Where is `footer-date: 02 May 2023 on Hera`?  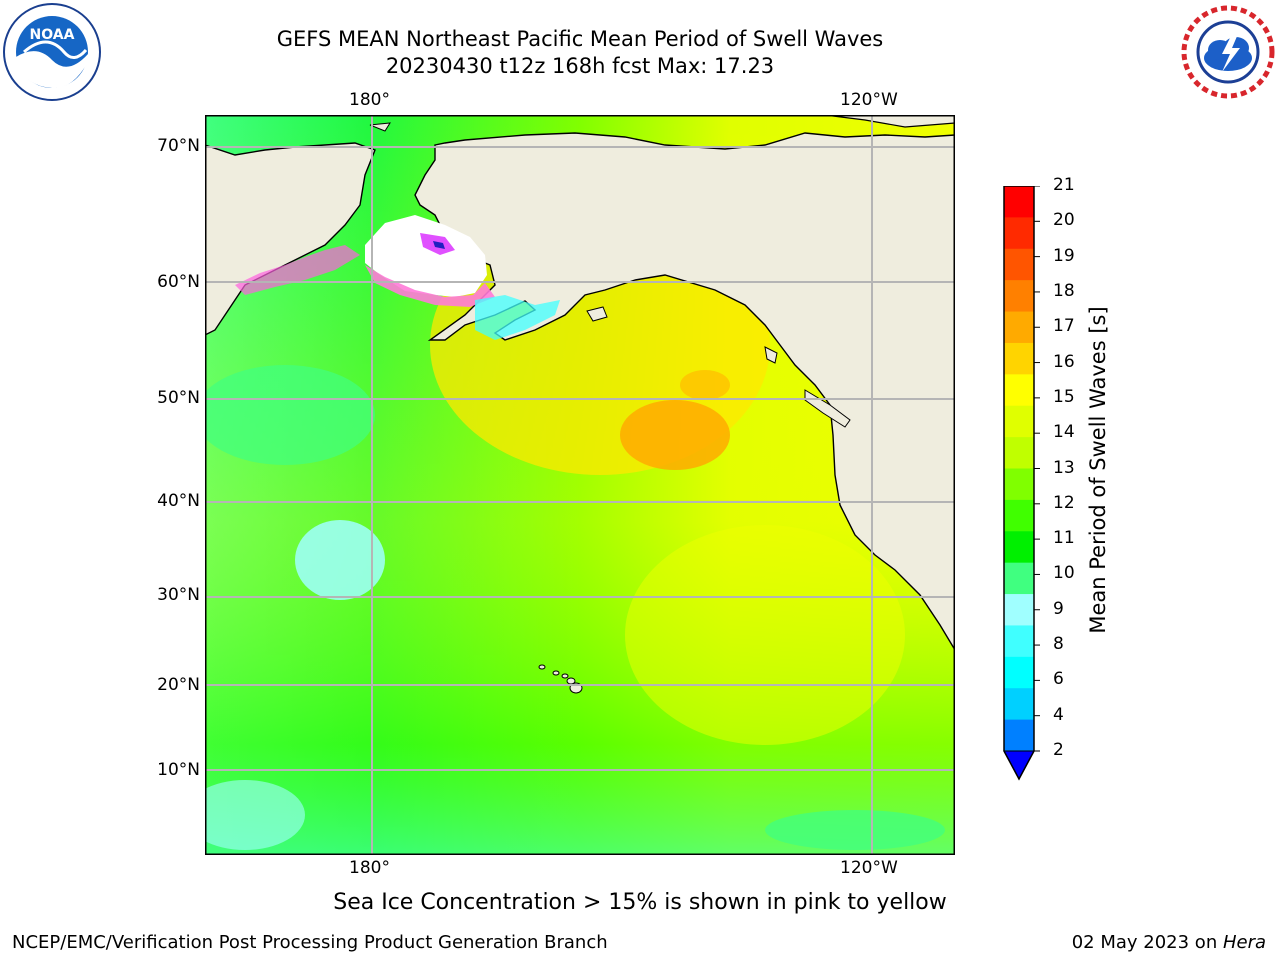
footer-date: 02 May 2023 on Hera is located at coordinates (1169, 942).